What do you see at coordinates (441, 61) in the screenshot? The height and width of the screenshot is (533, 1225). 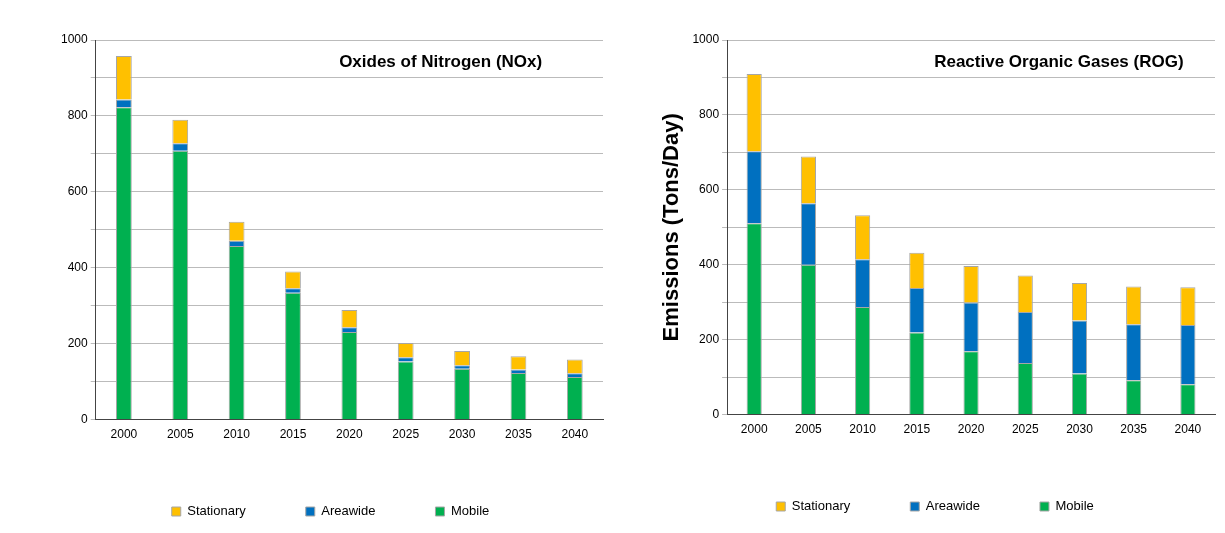 I see `text: Oxides of Nitrogen (NOx)` at bounding box center [441, 61].